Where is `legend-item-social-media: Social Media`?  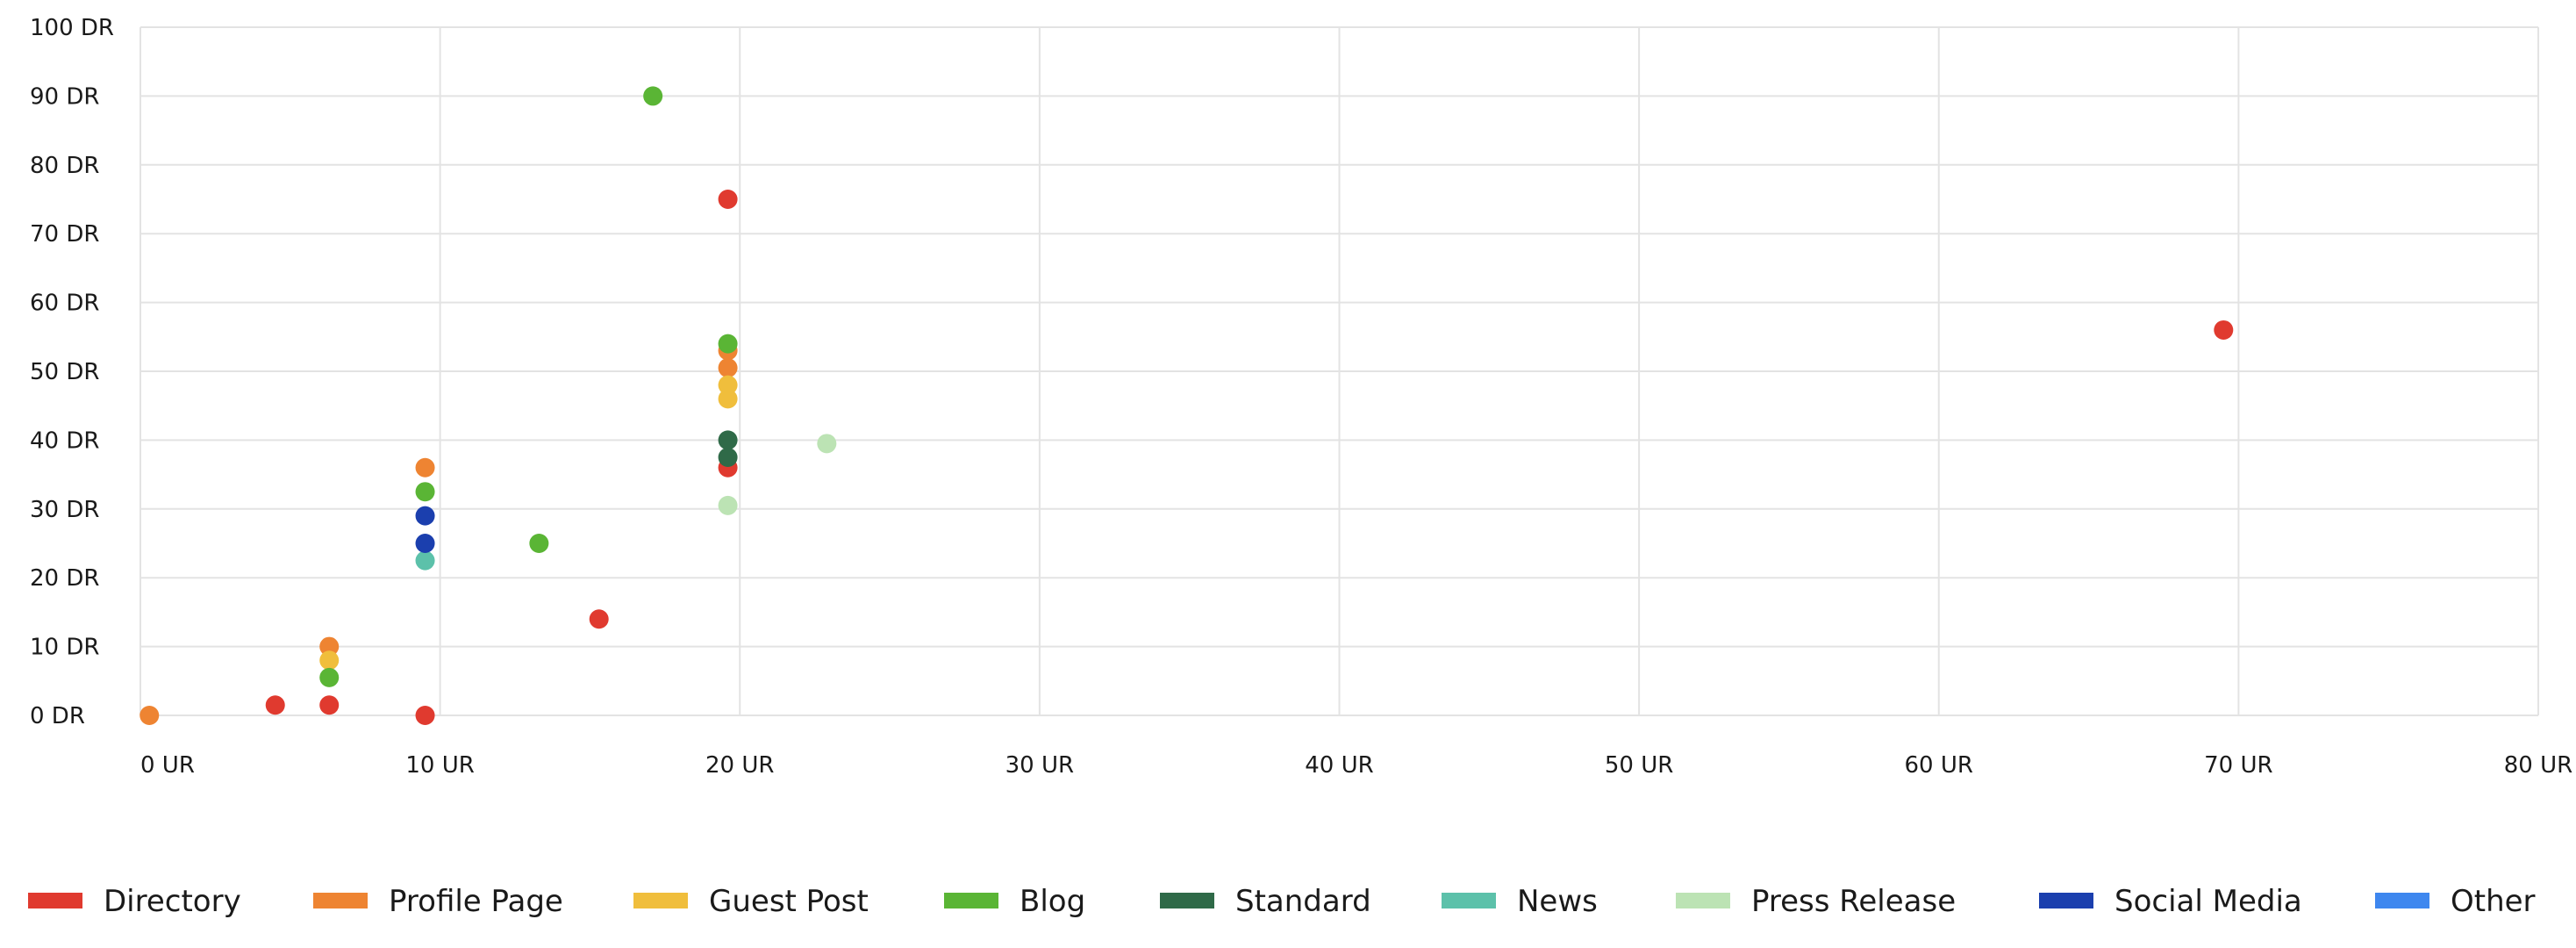
legend-item-social-media: Social Media is located at coordinates (2170, 902).